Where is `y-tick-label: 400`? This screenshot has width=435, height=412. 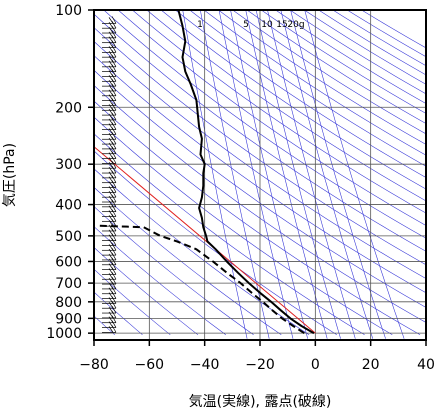
y-tick-label: 400 is located at coordinates (68, 206).